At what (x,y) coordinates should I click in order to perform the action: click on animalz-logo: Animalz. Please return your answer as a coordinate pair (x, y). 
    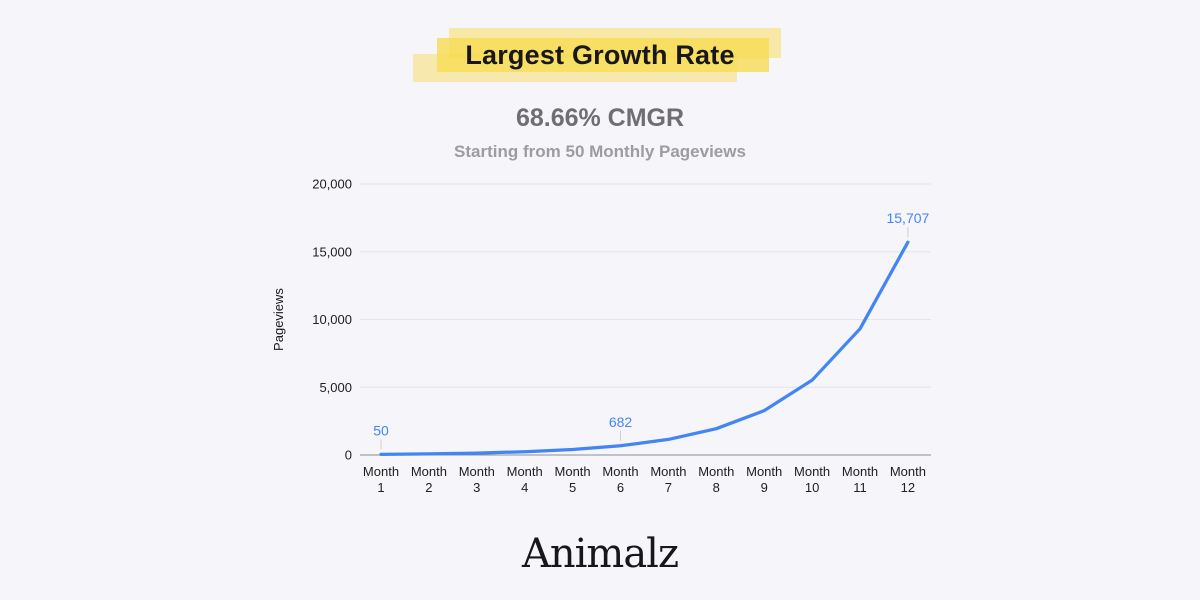
    Looking at the image, I should click on (600, 554).